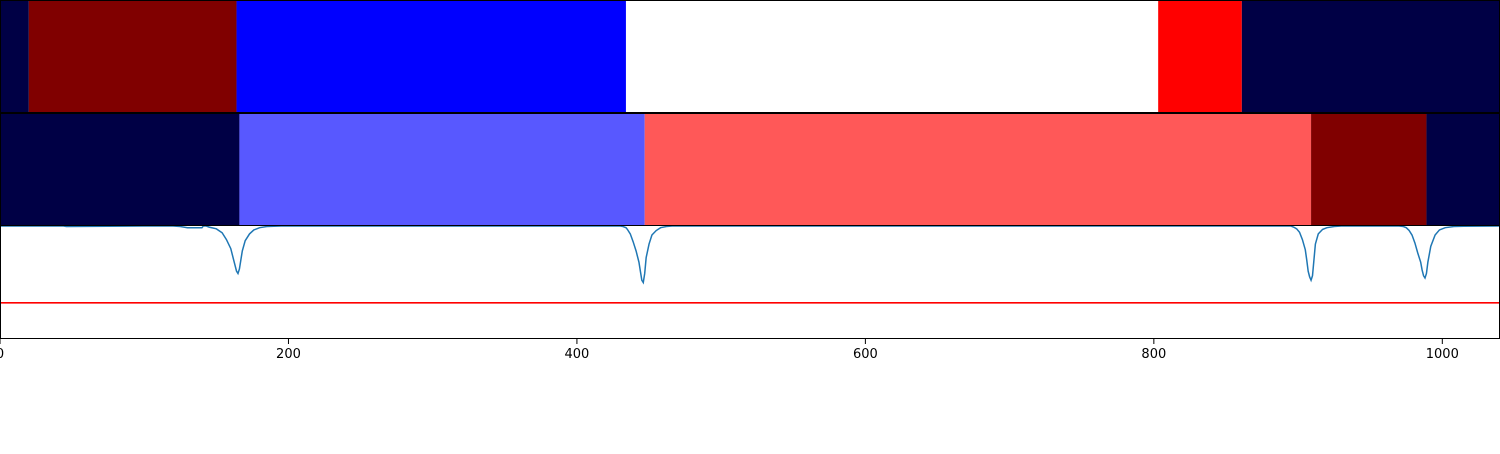  What do you see at coordinates (2, 354) in the screenshot?
I see `x-tick-label-0: 0` at bounding box center [2, 354].